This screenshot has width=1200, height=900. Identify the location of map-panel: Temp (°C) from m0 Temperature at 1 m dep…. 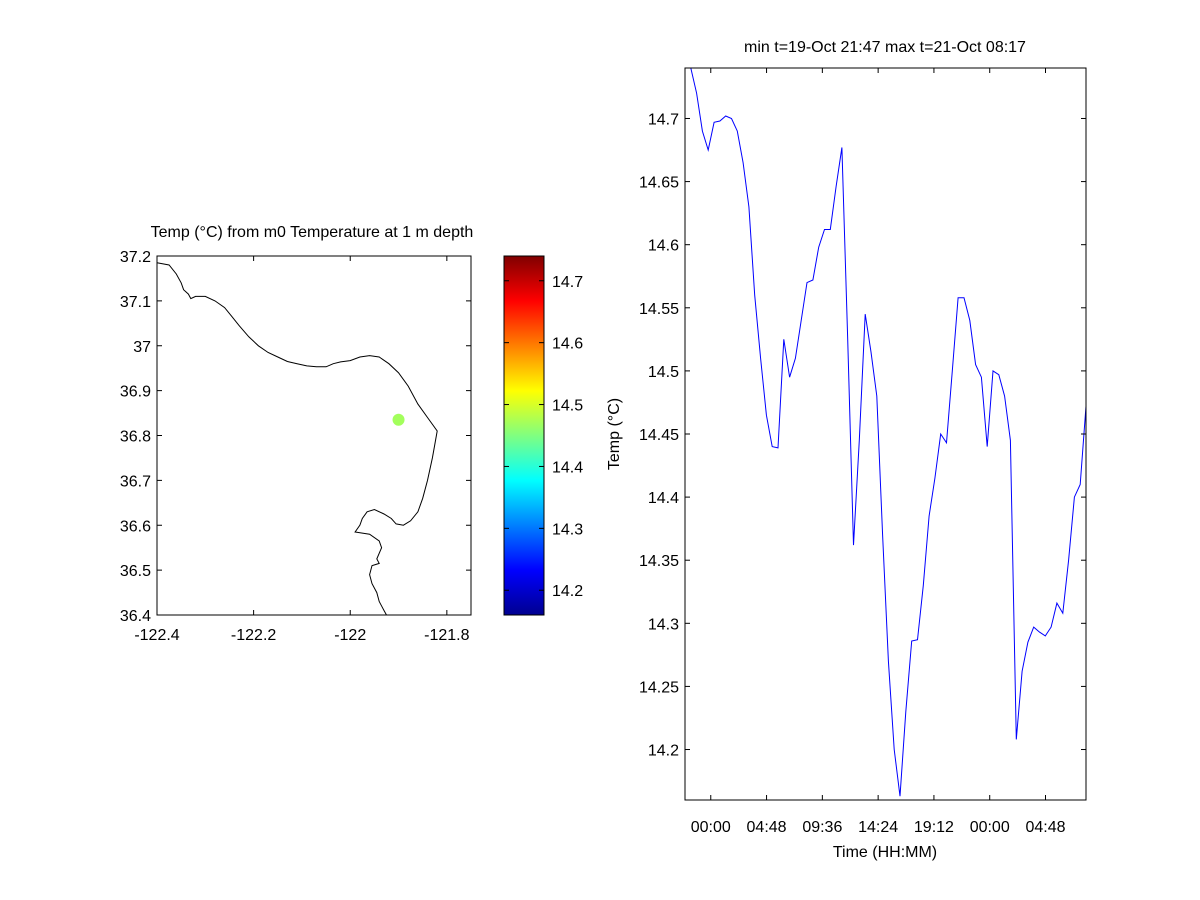
(296, 434).